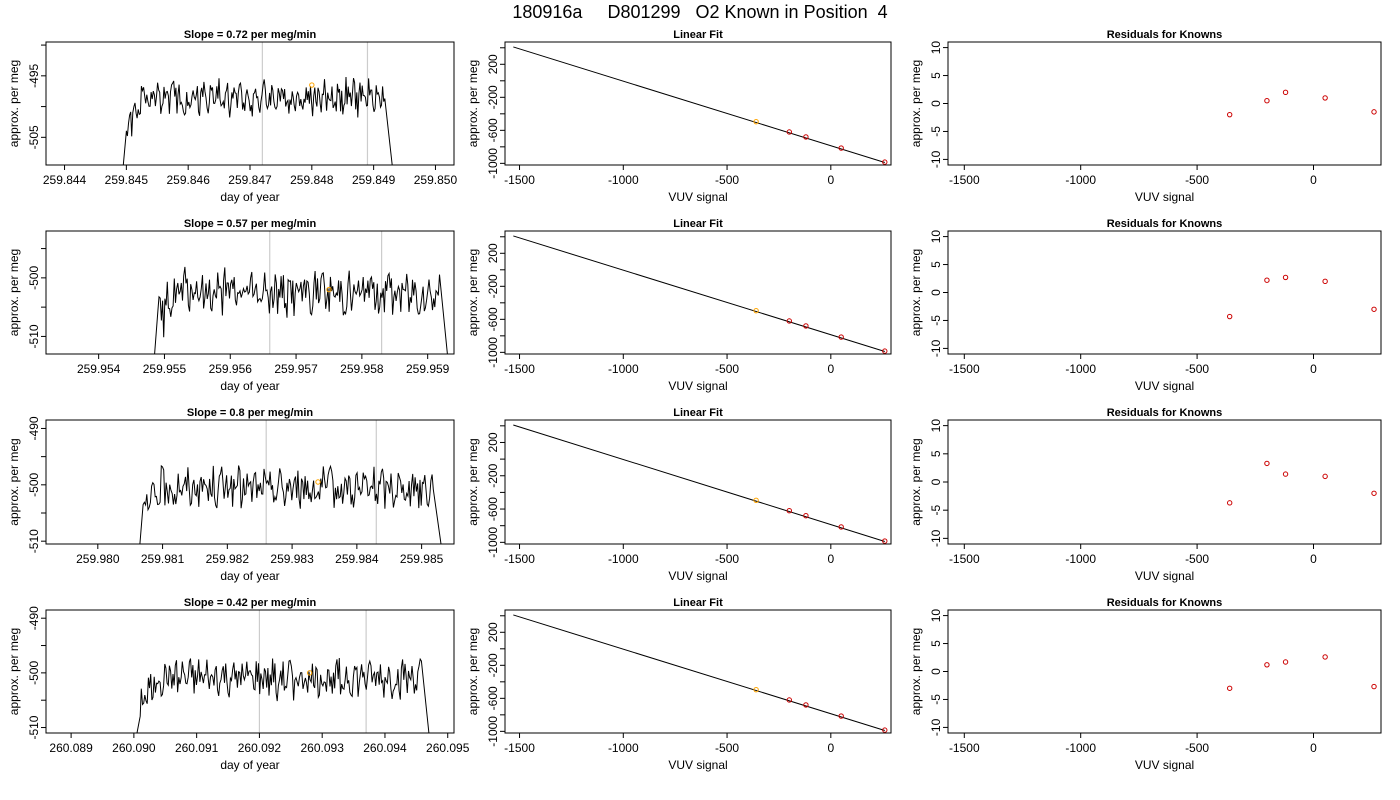 The image size is (1400, 800). Describe the element at coordinates (260, 748) in the screenshot. I see `x-tick-label: 260.092` at that location.